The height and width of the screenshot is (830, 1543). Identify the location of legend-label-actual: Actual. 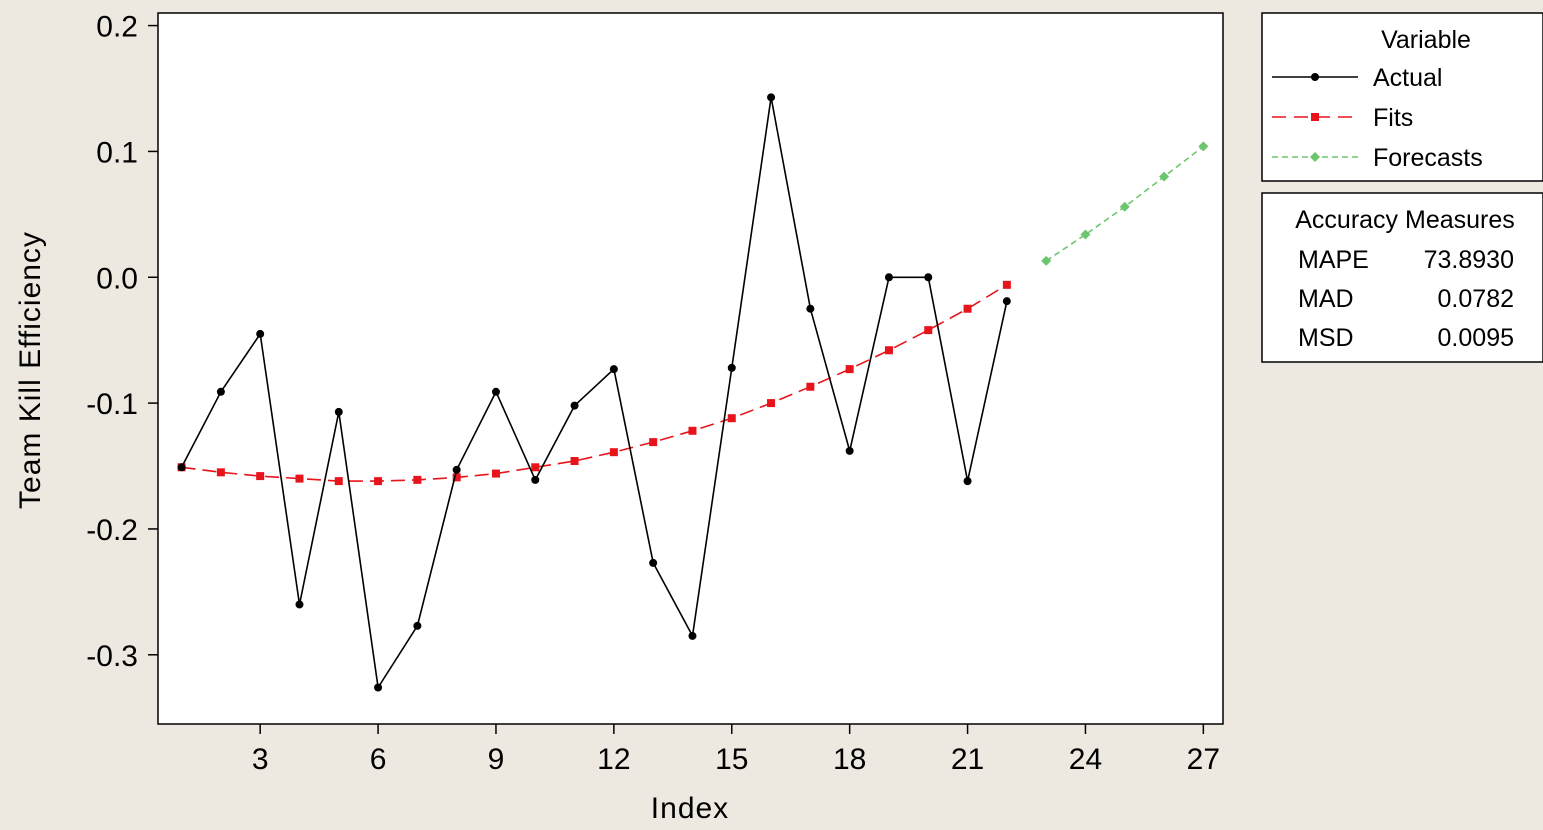
(1407, 78).